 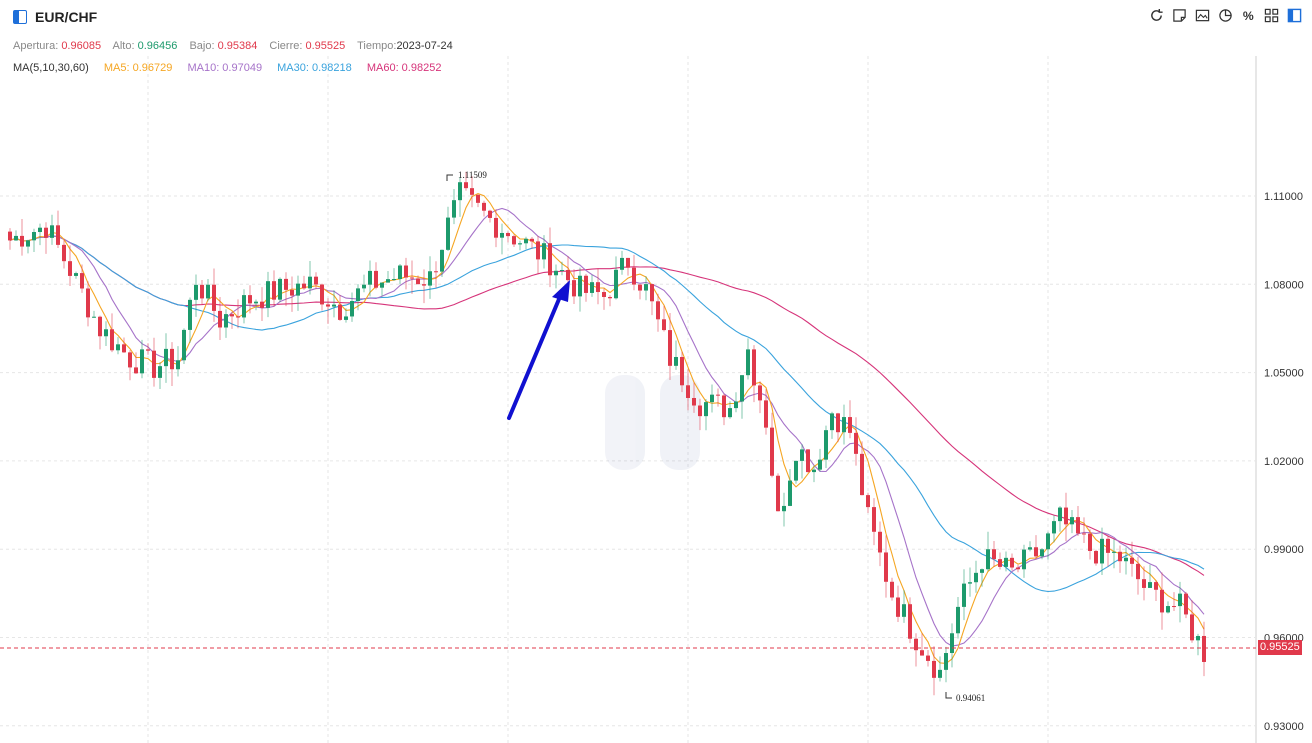 What do you see at coordinates (1202, 15) in the screenshot?
I see `image-icon` at bounding box center [1202, 15].